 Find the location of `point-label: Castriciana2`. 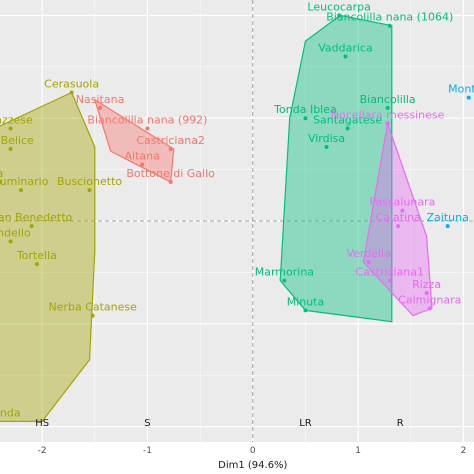

point-label: Castriciana2 is located at coordinates (170, 140).